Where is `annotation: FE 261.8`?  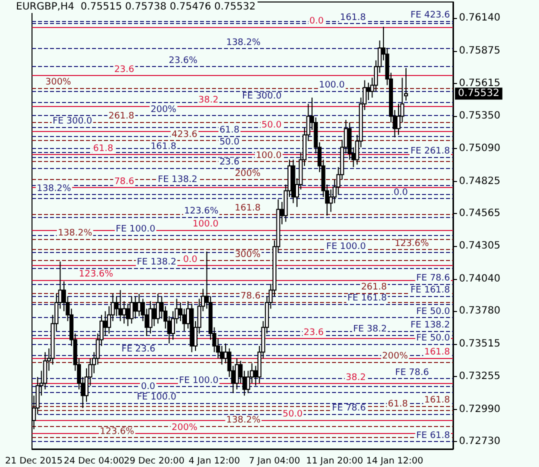 annotation: FE 261.8 is located at coordinates (430, 151).